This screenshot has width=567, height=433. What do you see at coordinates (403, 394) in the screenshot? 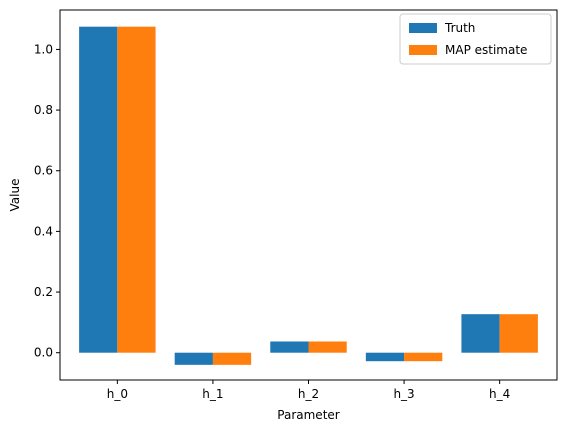
I see `x-tick-label: h_3` at bounding box center [403, 394].